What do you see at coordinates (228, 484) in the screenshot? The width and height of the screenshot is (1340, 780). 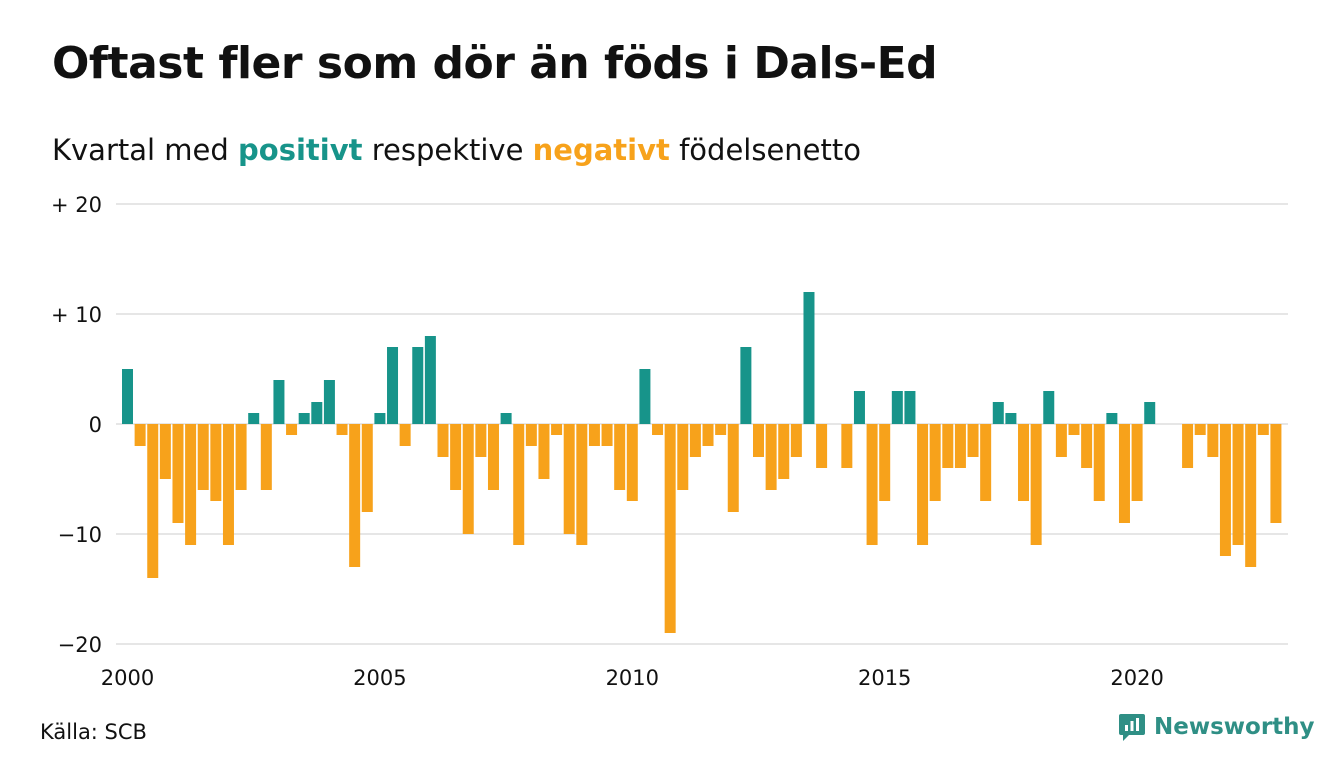 I see `bar-2002-q1` at bounding box center [228, 484].